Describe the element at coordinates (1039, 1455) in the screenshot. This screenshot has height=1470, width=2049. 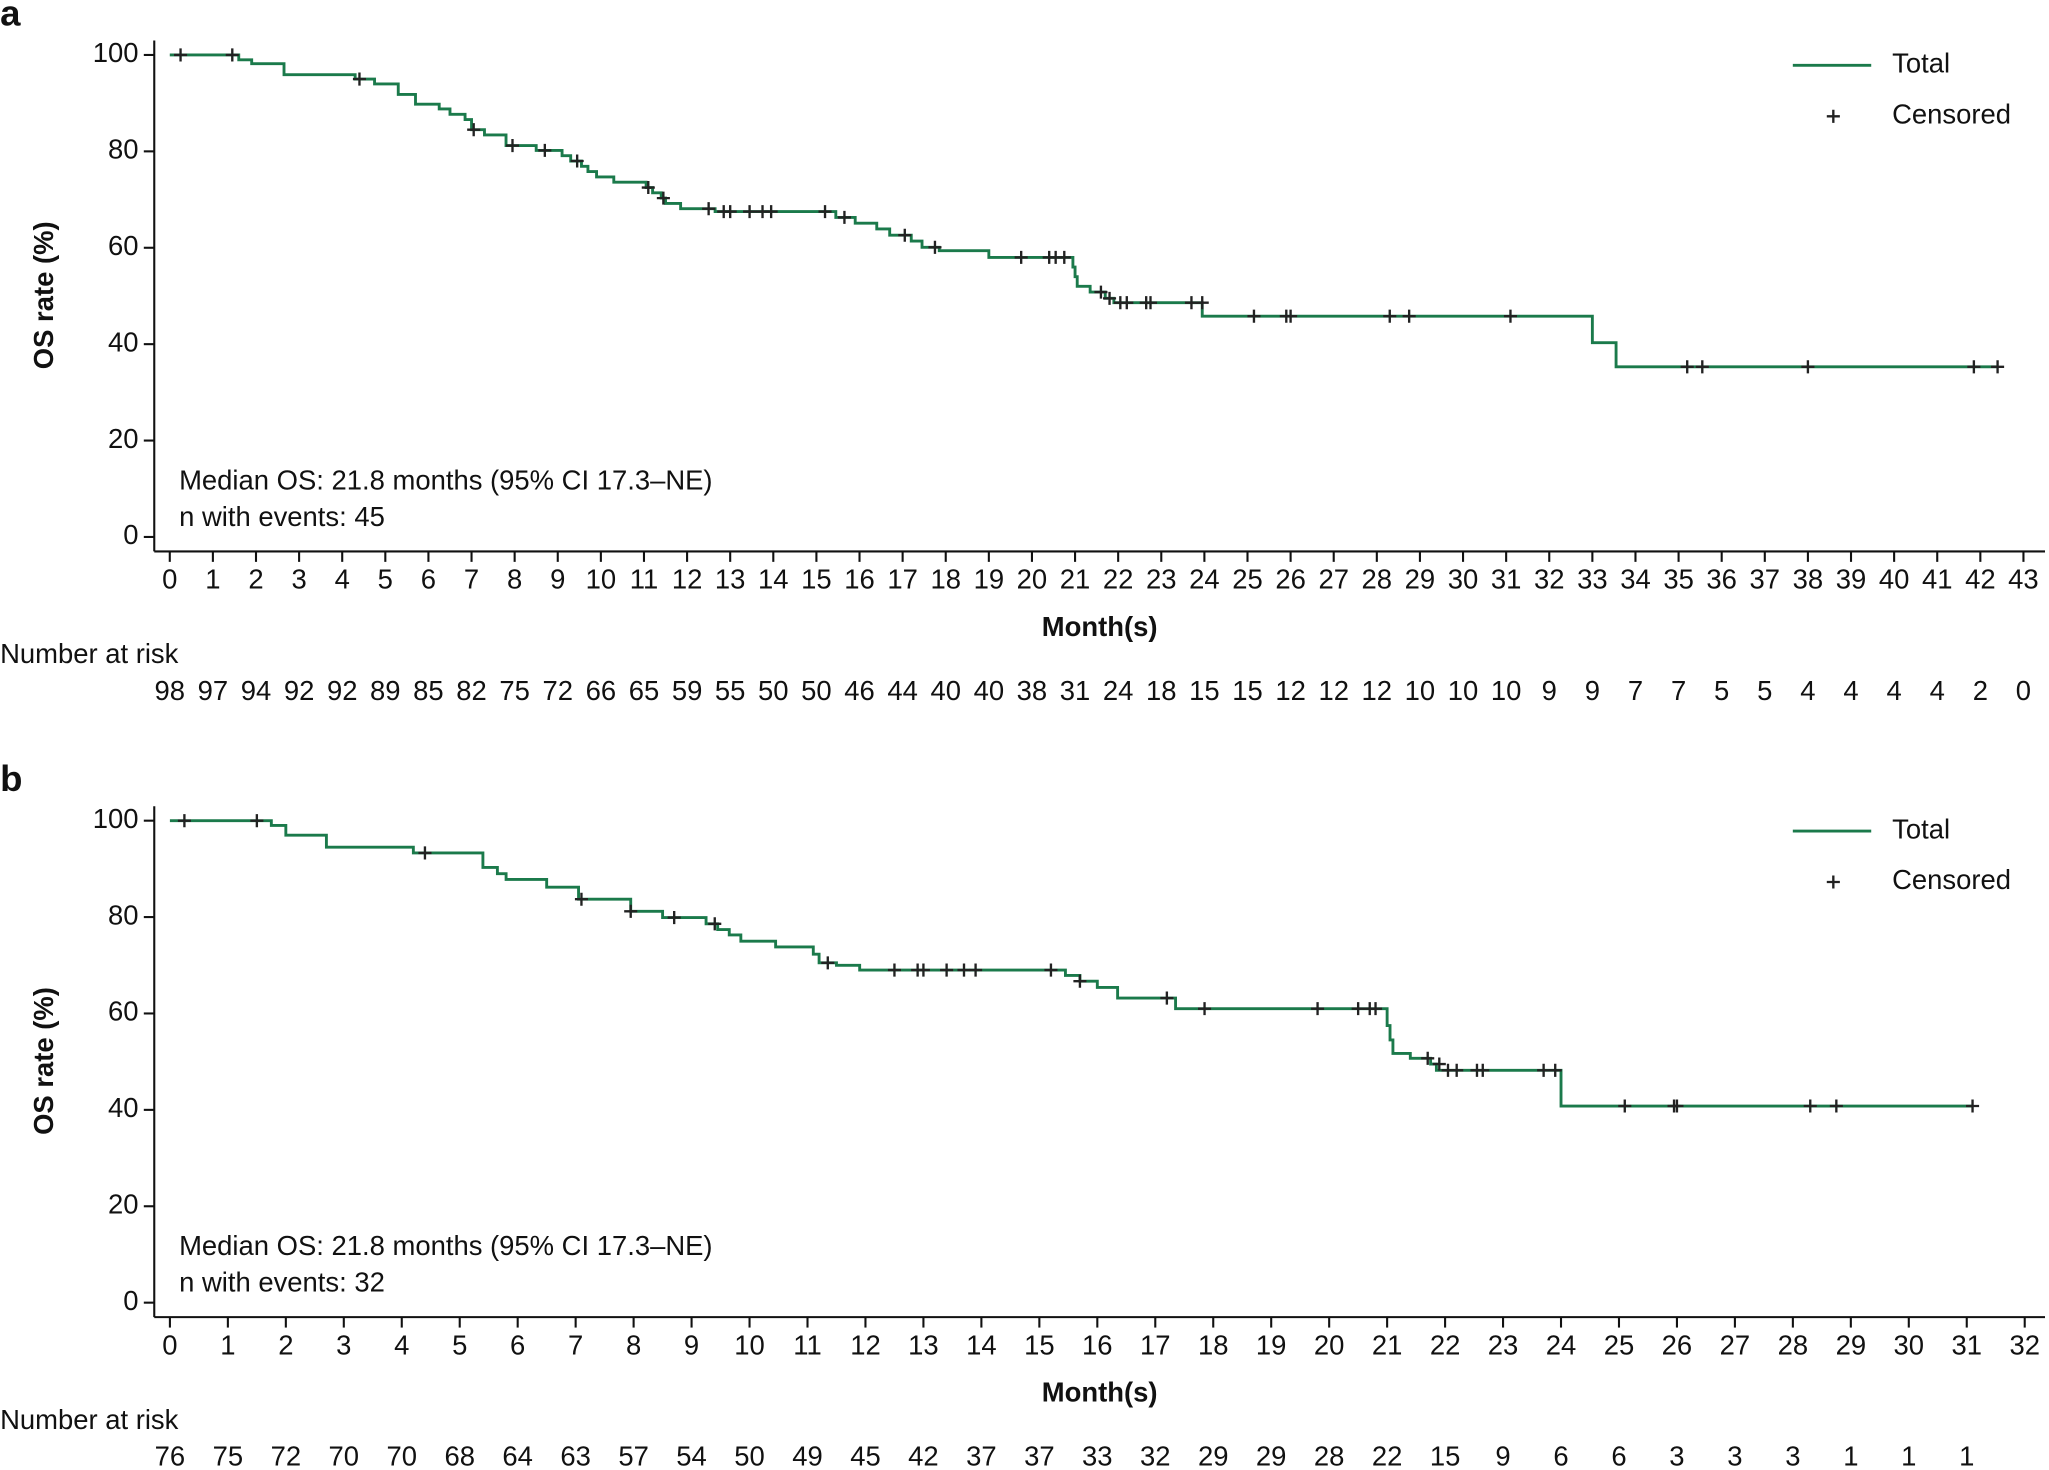
I see `risk-value: 37` at that location.